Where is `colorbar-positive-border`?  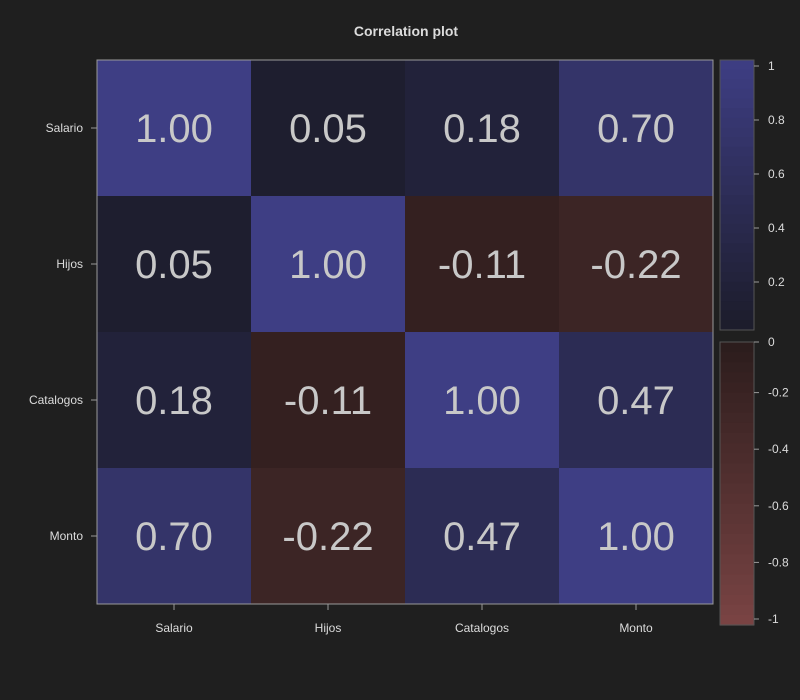 colorbar-positive-border is located at coordinates (737, 195).